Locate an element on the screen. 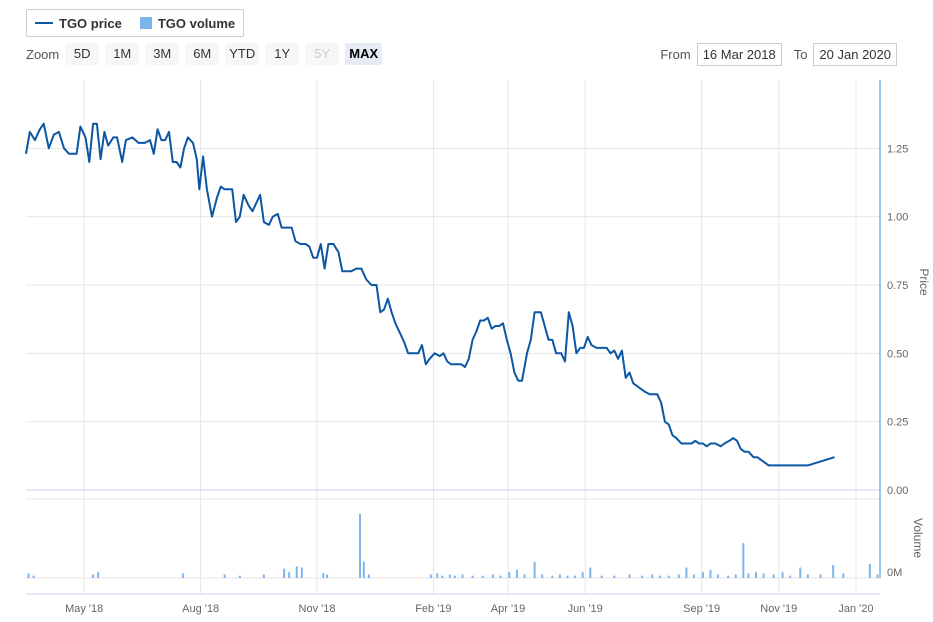 This screenshot has height=622, width=933. zoom-toolbar: Zoom 5D 1M 3M 6M YTD 1Y 5Y MAX is located at coordinates (205, 54).